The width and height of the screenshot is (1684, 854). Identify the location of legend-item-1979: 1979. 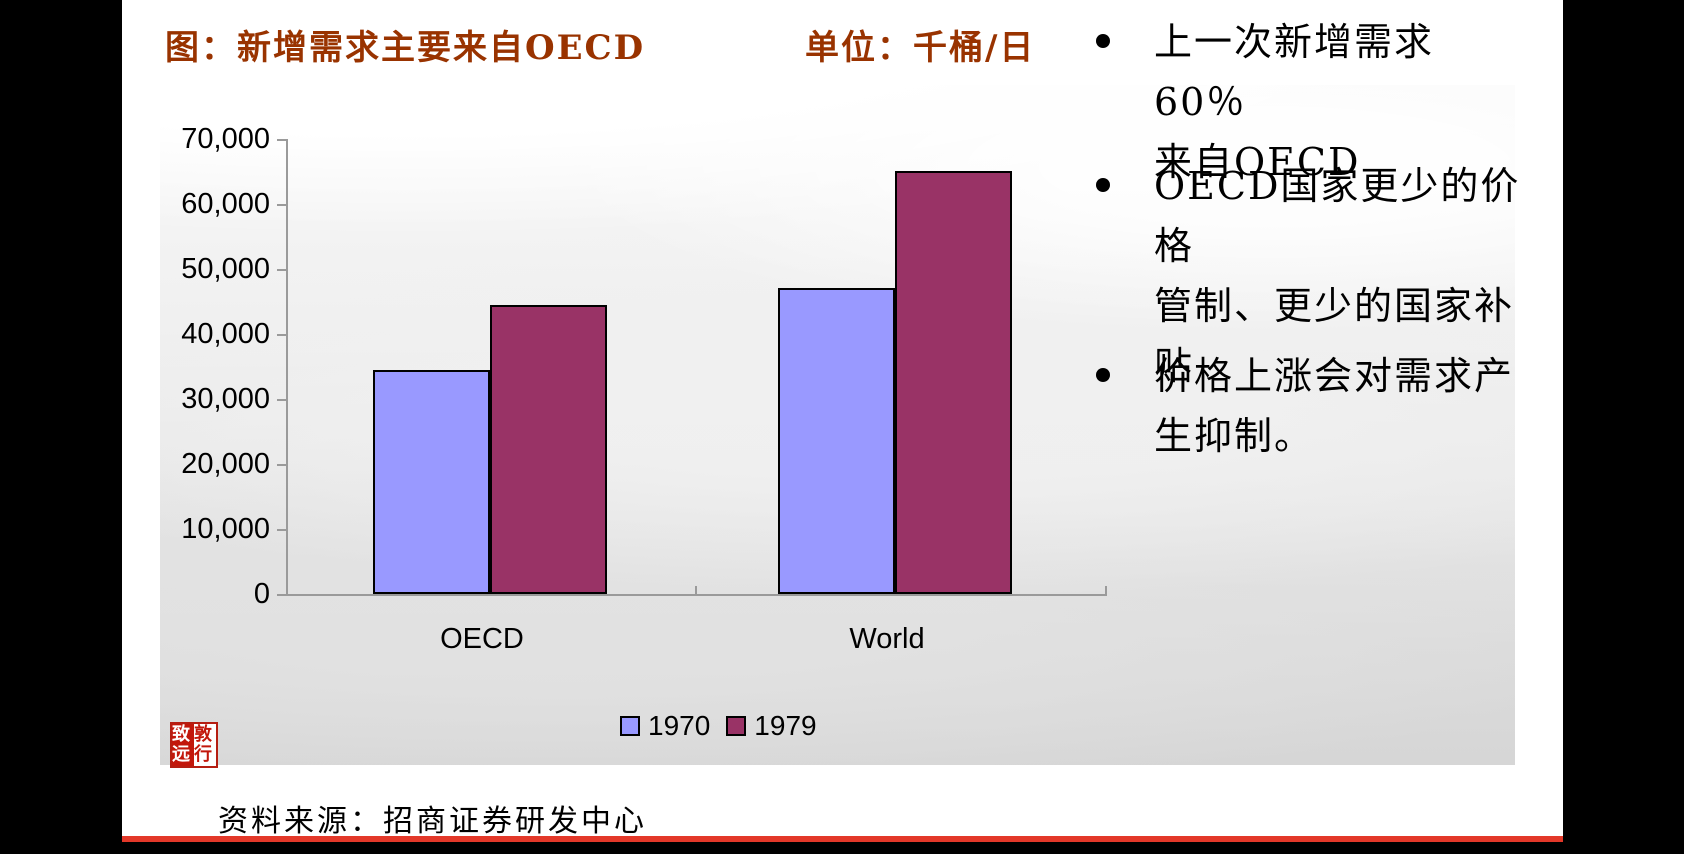
(771, 726).